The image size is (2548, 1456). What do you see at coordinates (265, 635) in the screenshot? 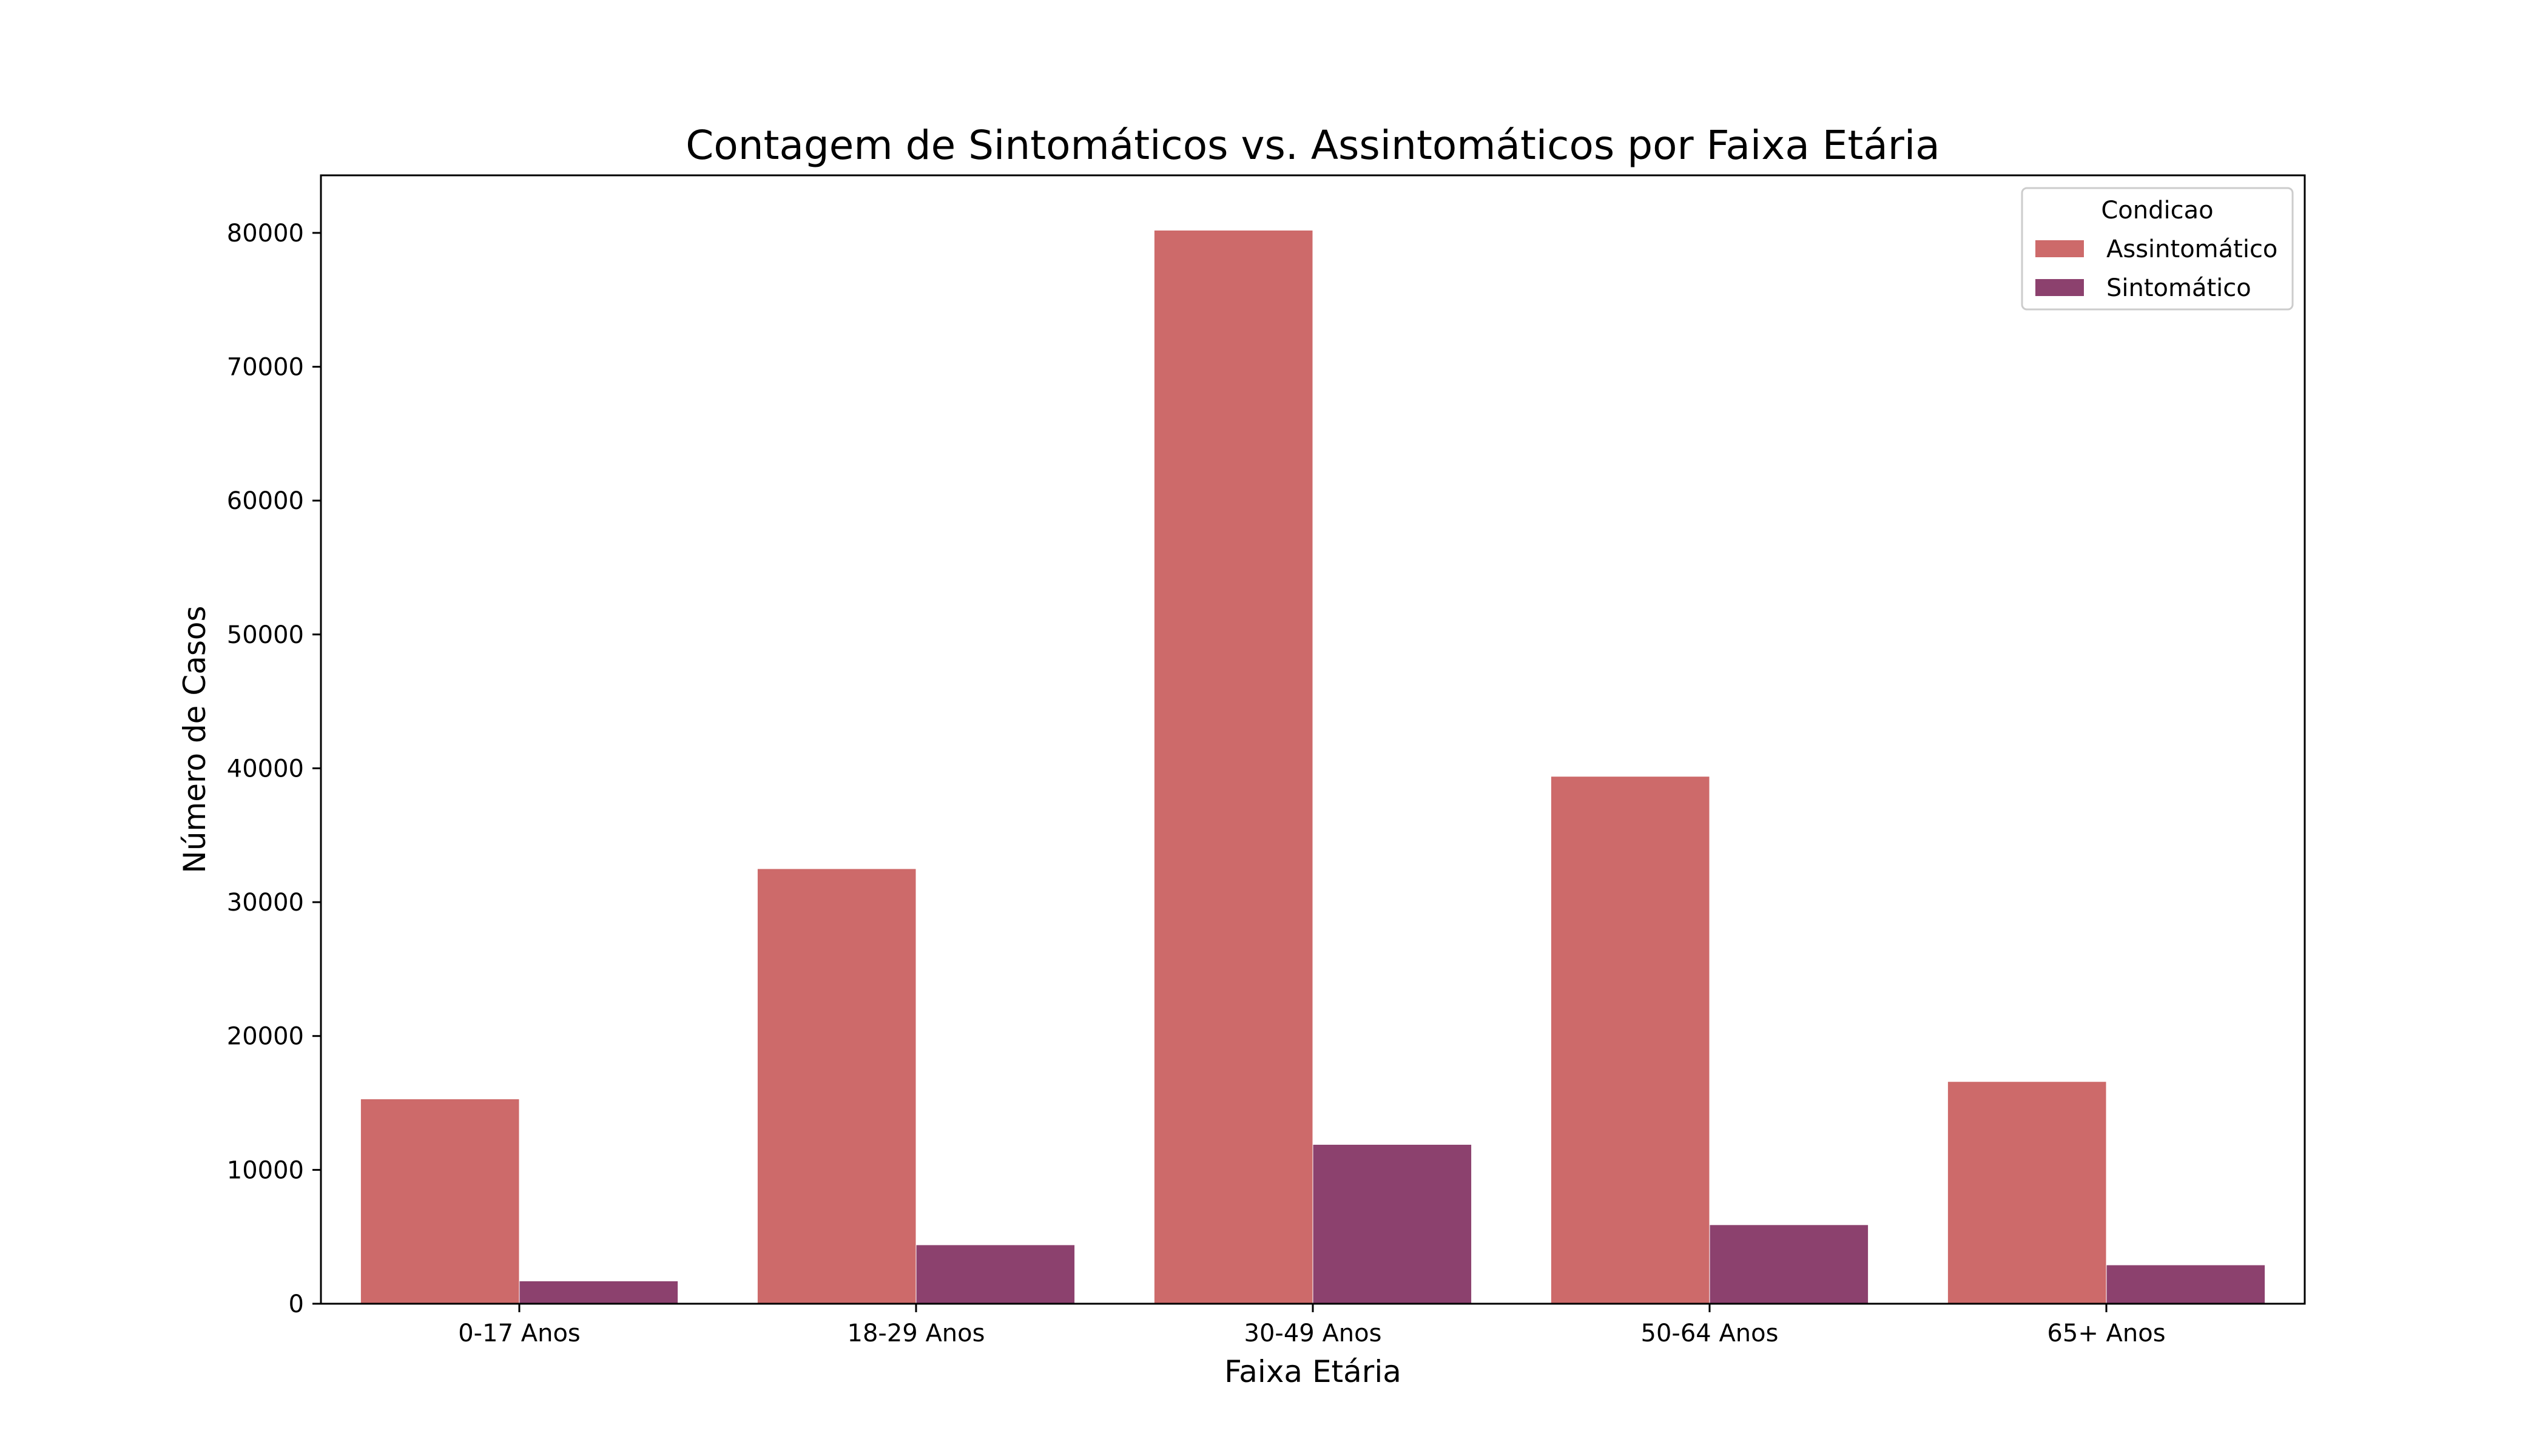
I see `y-tick-label: 50000` at bounding box center [265, 635].